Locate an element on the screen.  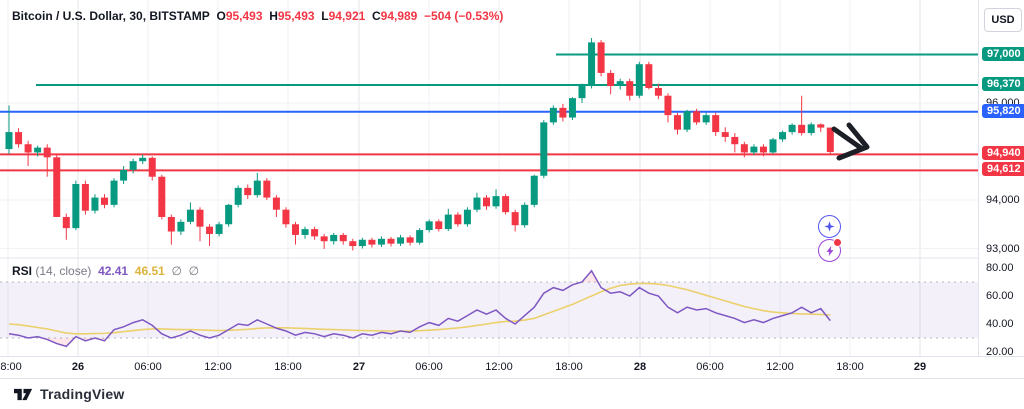
change-value: −504 (−0.53%) is located at coordinates (464, 16).